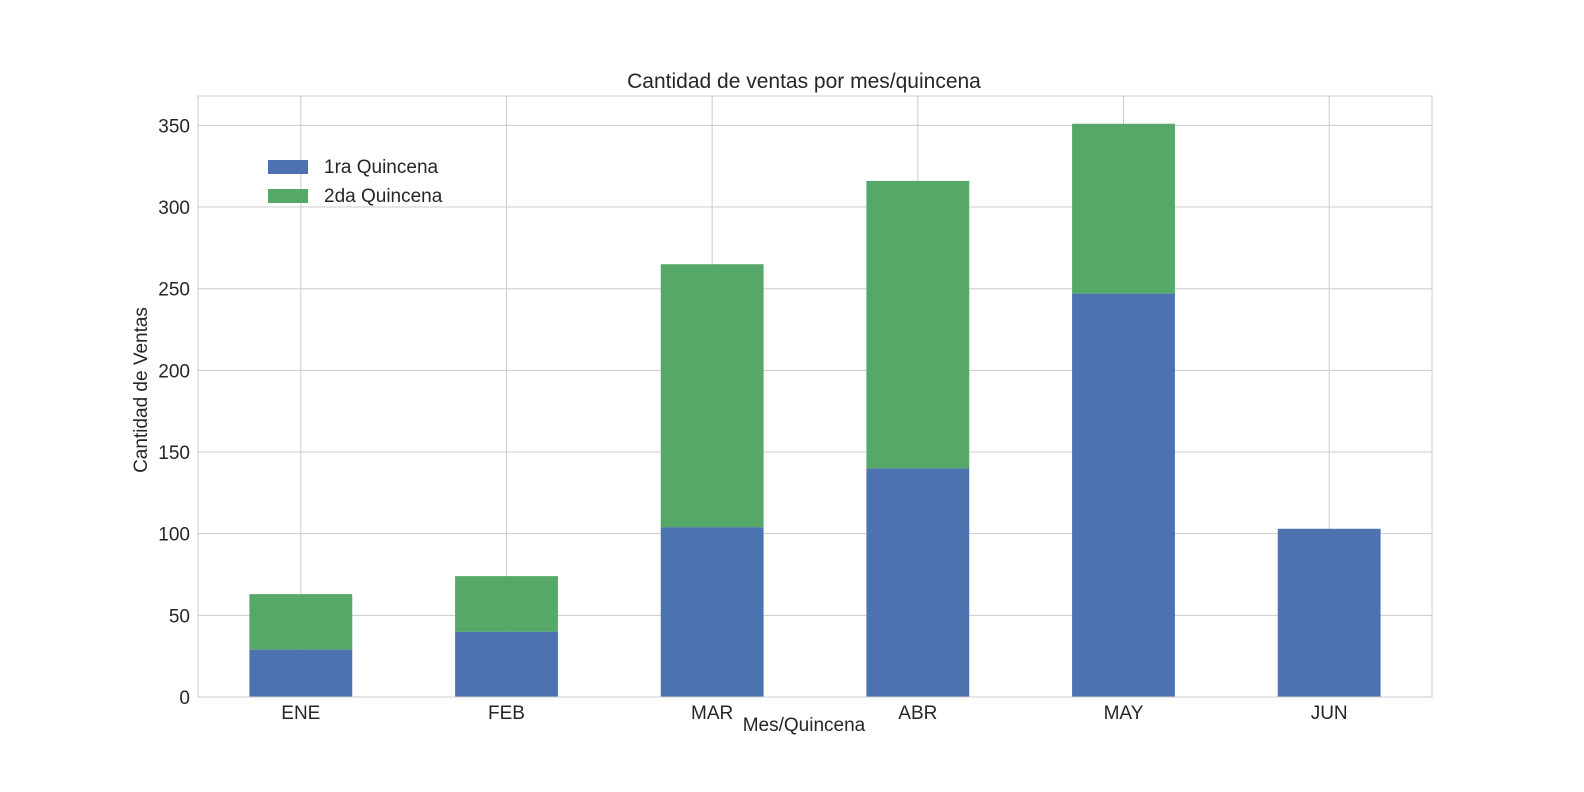  Describe the element at coordinates (1329, 612) in the screenshot. I see `bar-series-1-jun` at that location.